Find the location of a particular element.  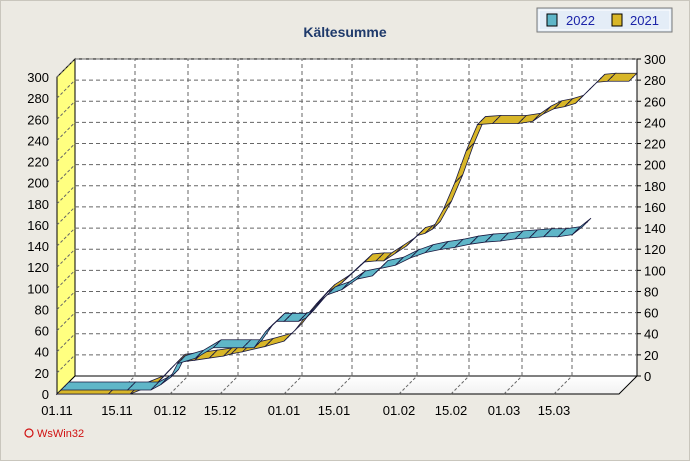

x-tick-label: 01.01 is located at coordinates (284, 410).